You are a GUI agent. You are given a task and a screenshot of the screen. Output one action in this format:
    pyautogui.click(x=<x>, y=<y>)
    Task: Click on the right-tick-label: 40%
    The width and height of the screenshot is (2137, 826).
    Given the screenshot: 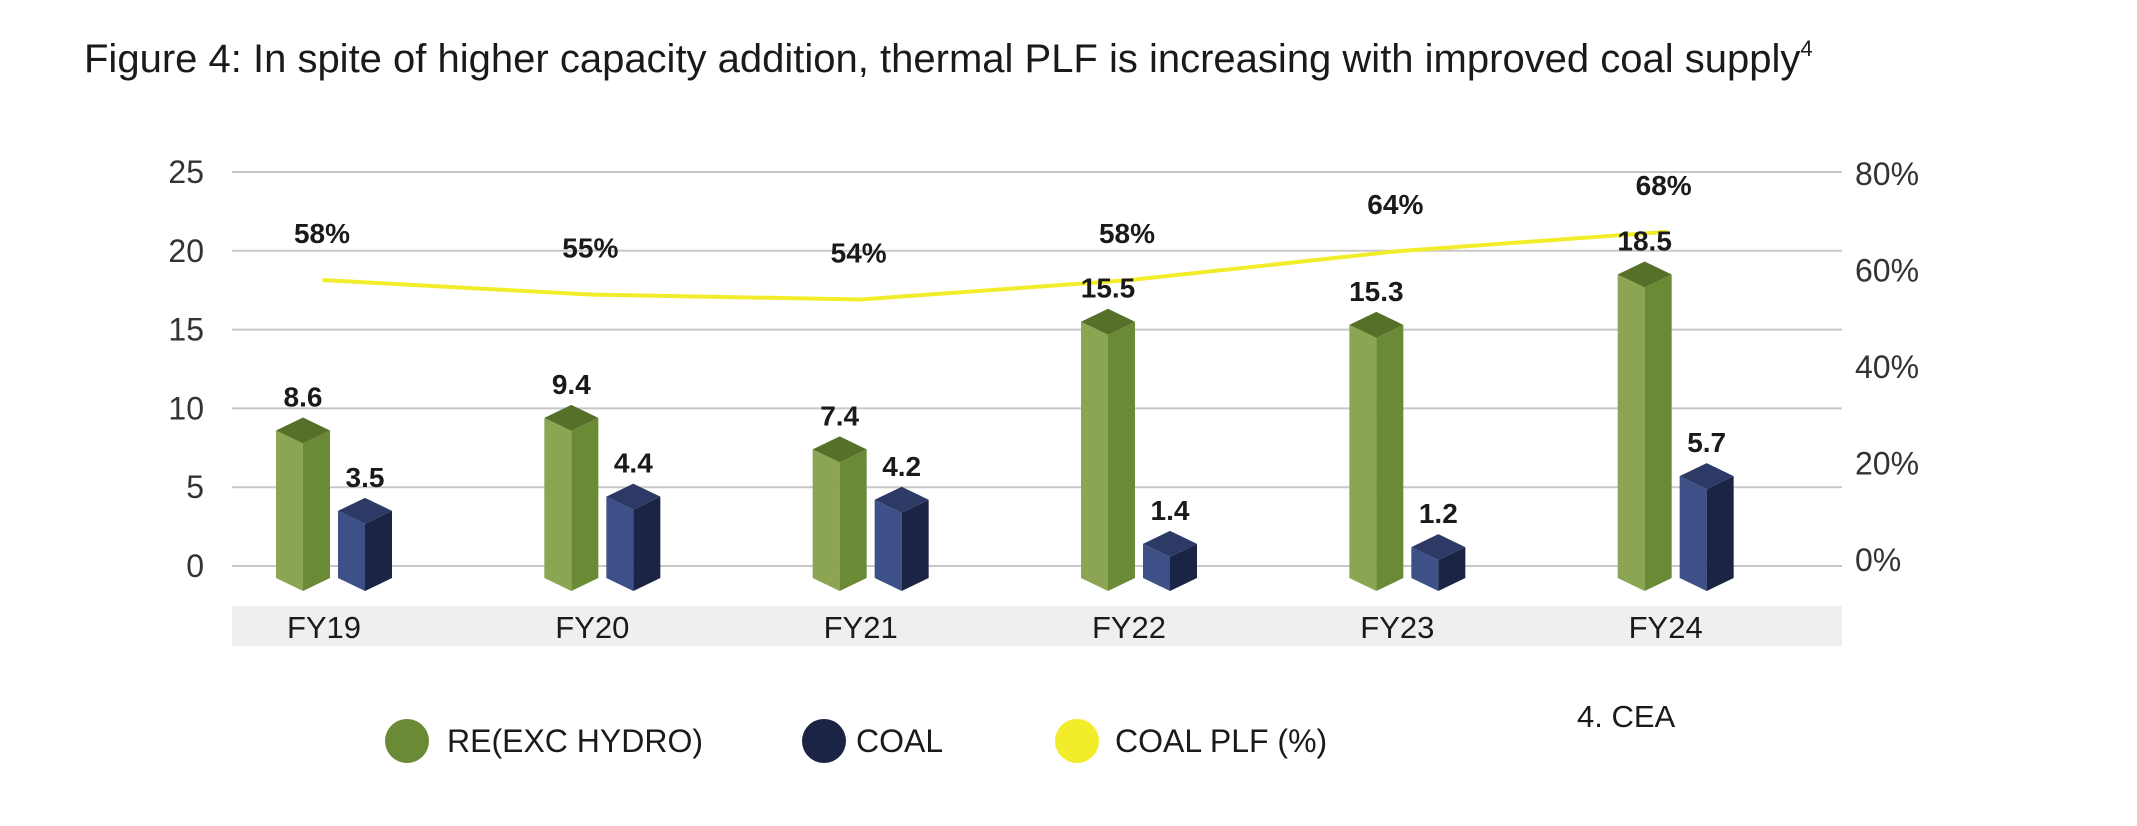 What is the action you would take?
    pyautogui.click(x=1887, y=367)
    